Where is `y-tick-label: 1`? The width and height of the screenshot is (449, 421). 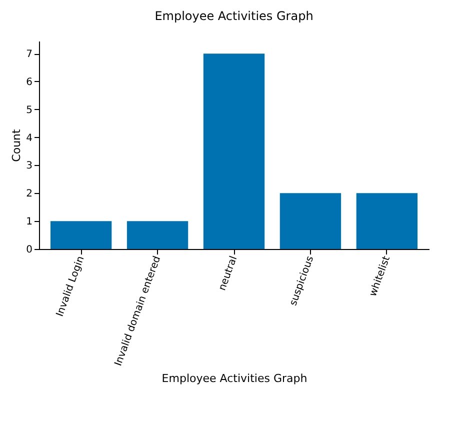 y-tick-label: 1 is located at coordinates (29, 222).